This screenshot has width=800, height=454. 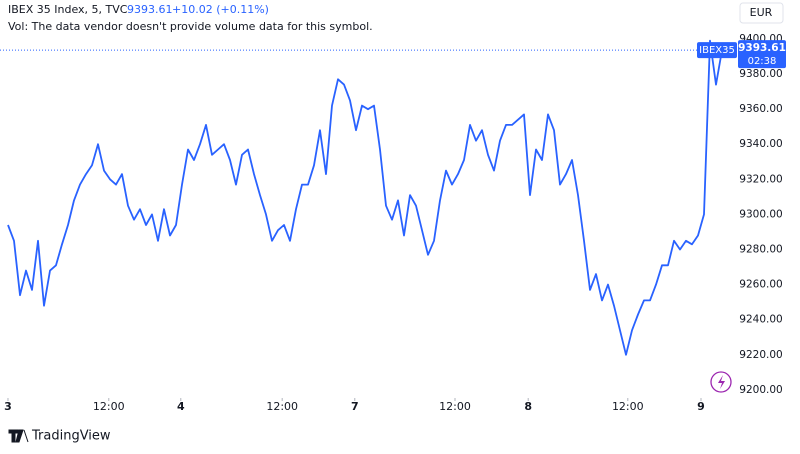 I want to click on y-tick-label: 9320.00, so click(x=760, y=179).